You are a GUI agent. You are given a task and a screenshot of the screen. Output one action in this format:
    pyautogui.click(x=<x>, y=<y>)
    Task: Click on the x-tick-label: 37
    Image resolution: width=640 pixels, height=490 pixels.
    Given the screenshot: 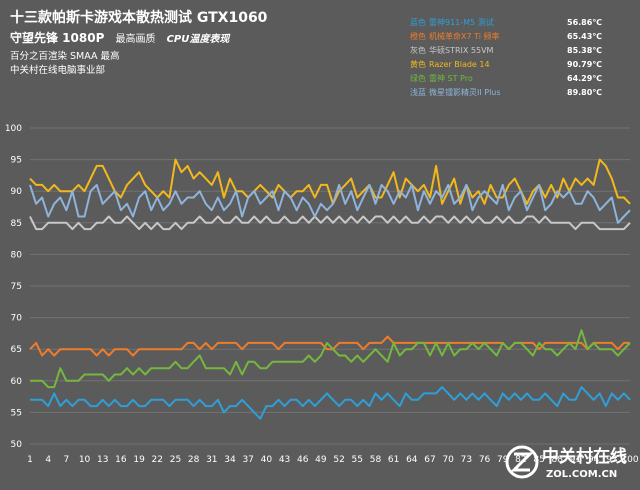 What is the action you would take?
    pyautogui.click(x=247, y=460)
    